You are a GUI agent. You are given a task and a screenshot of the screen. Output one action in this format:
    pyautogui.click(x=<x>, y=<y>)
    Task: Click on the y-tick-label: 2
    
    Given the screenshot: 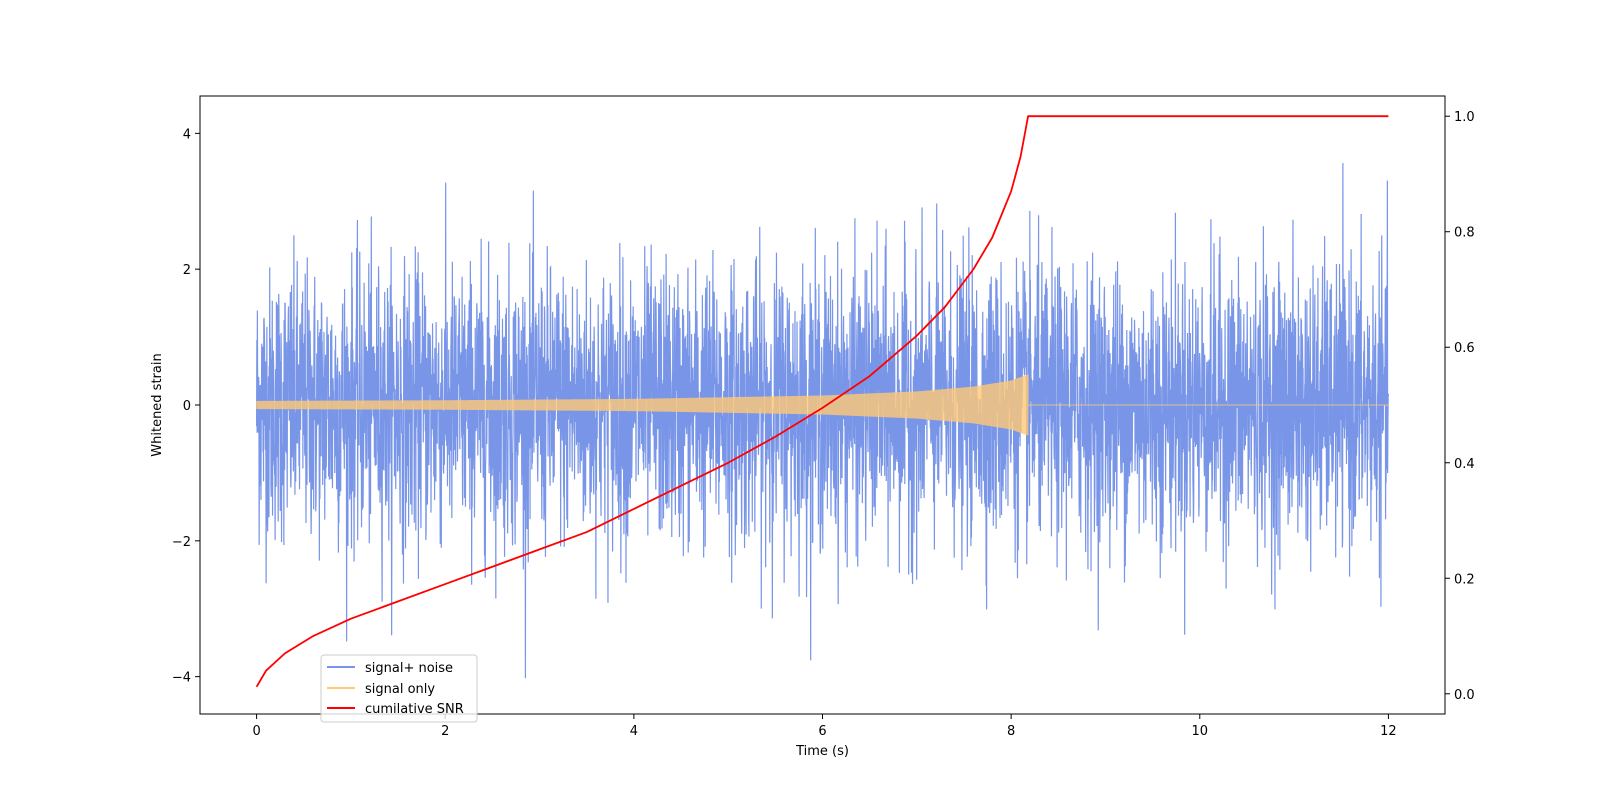 What is the action you would take?
    pyautogui.click(x=187, y=270)
    